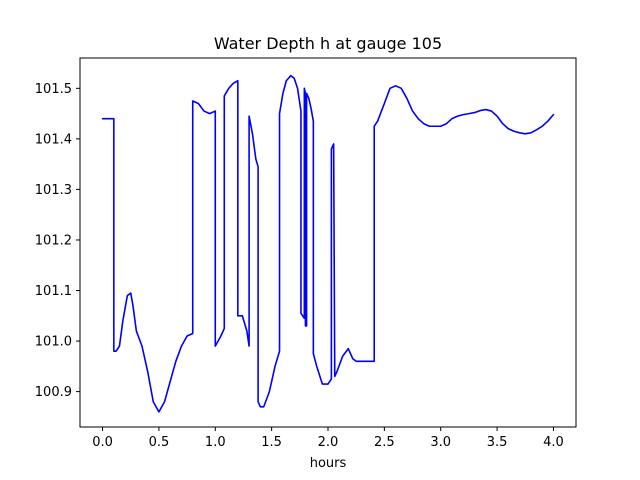  What do you see at coordinates (271, 442) in the screenshot?
I see `x-tick-label: 1.5` at bounding box center [271, 442].